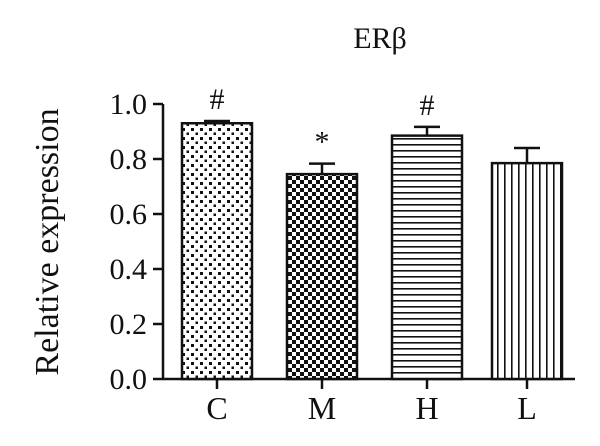 This screenshot has height=446, width=600. Describe the element at coordinates (217, 251) in the screenshot. I see `bar-C` at that location.